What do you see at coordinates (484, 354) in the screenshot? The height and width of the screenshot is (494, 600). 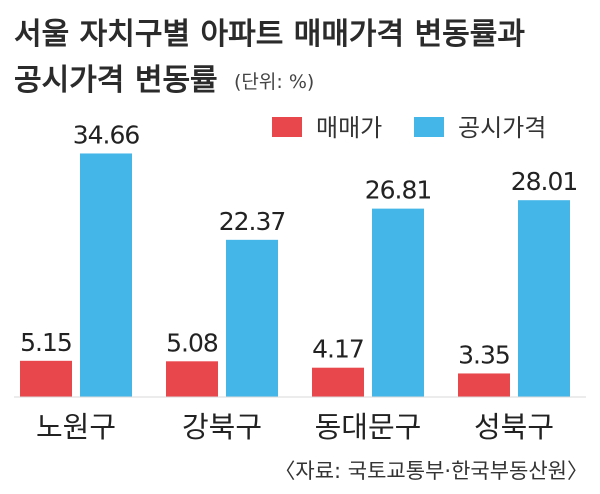 I see `value-label-sale-3: 3.35` at bounding box center [484, 354].